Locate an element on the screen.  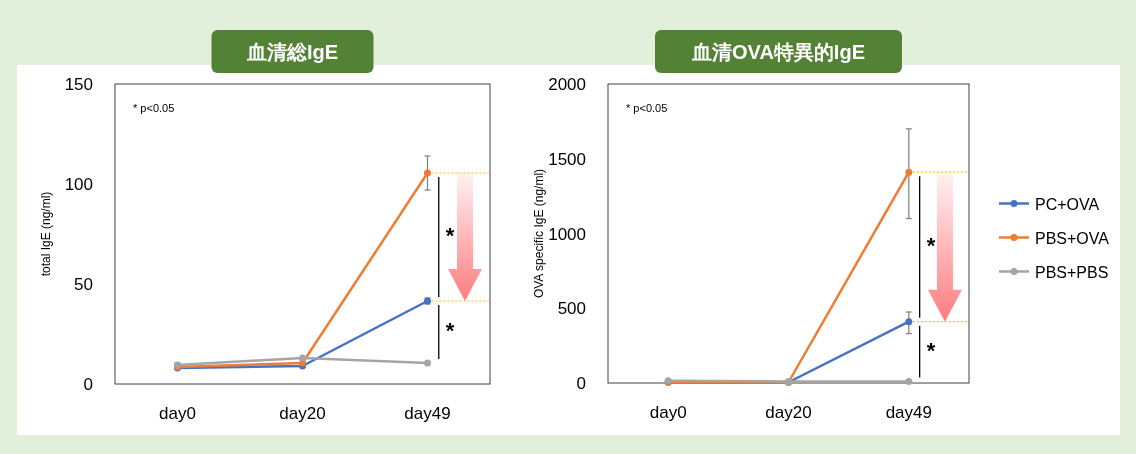
y-axis-title: OVA specific IgE (ng/ml) is located at coordinates (539, 233).